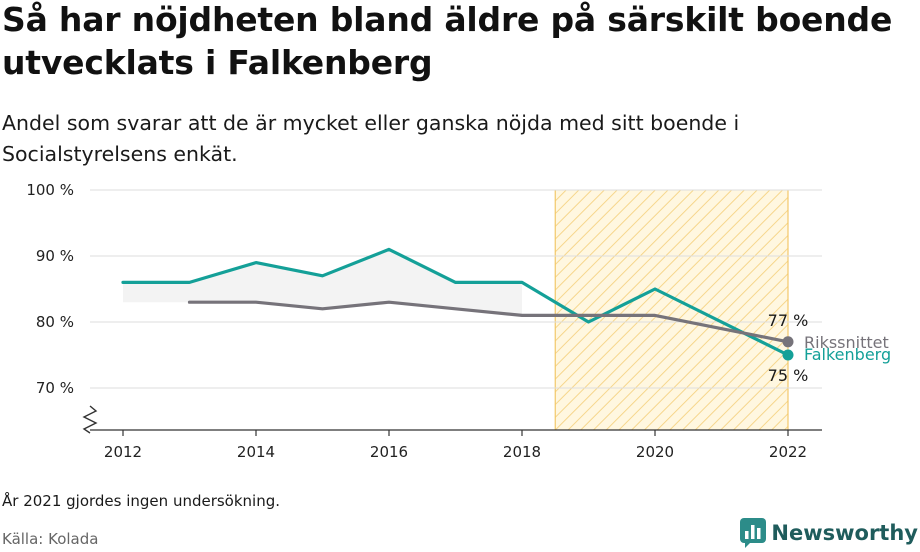 The width and height of the screenshot is (920, 552). What do you see at coordinates (788, 452) in the screenshot?
I see `x-tick-label: 2022` at bounding box center [788, 452].